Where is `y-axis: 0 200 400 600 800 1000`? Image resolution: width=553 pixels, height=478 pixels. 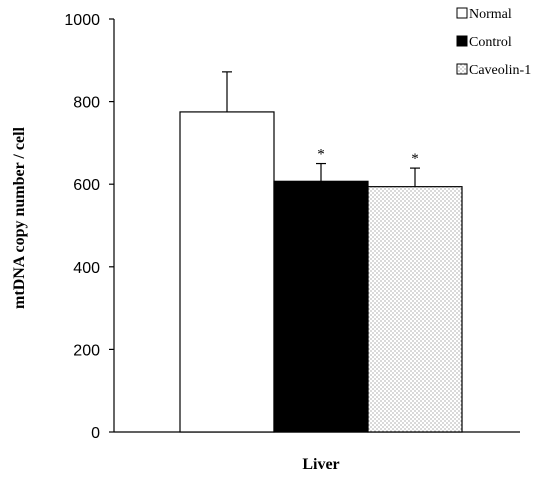
y-axis: 0 200 400 600 800 1000 is located at coordinates (89, 227).